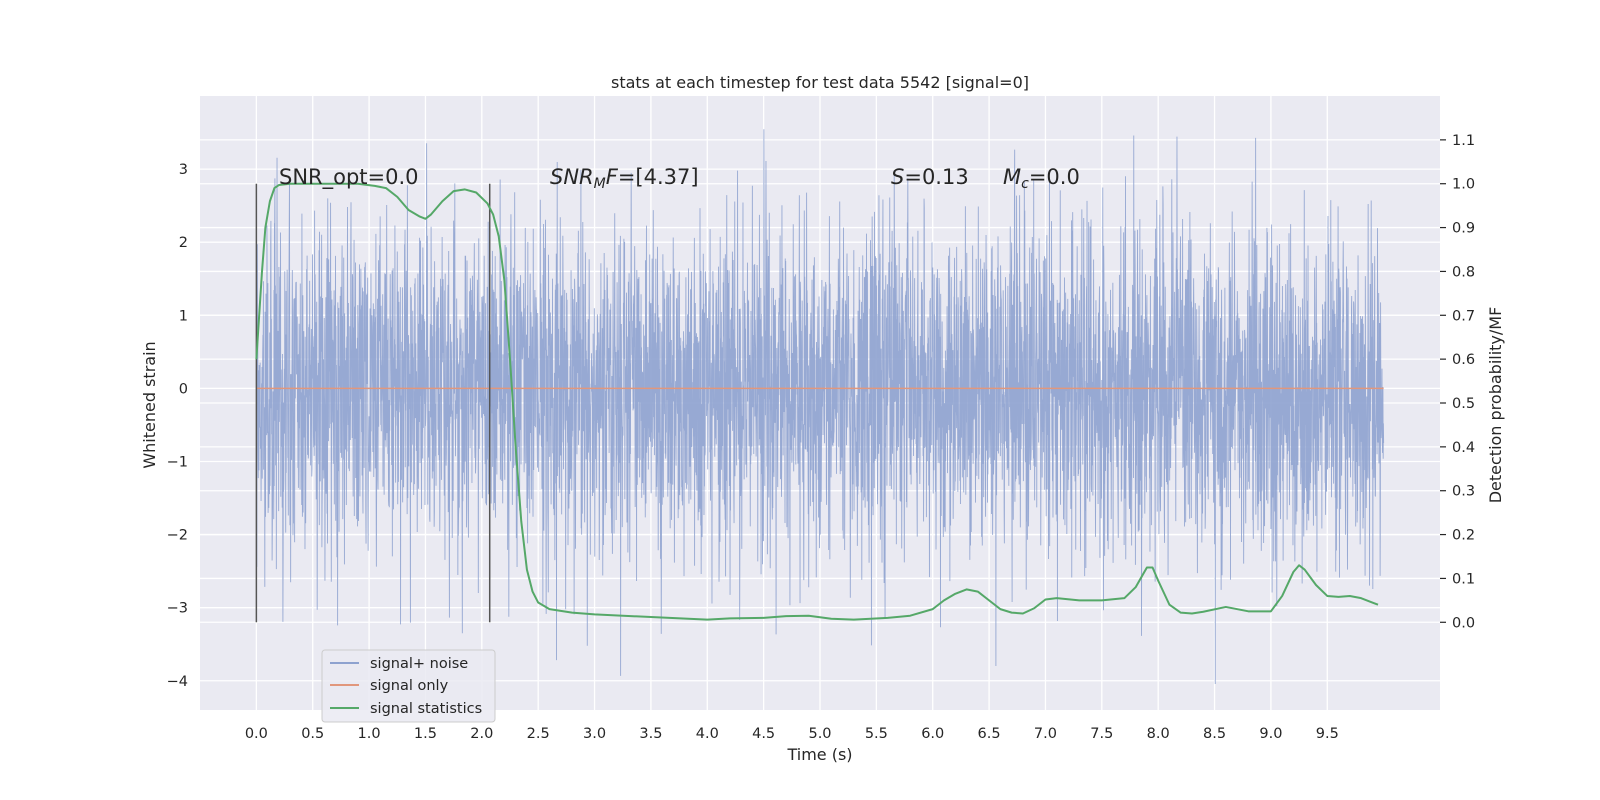 The width and height of the screenshot is (1600, 800). What do you see at coordinates (763, 734) in the screenshot?
I see `x-tick-label: 4.5` at bounding box center [763, 734].